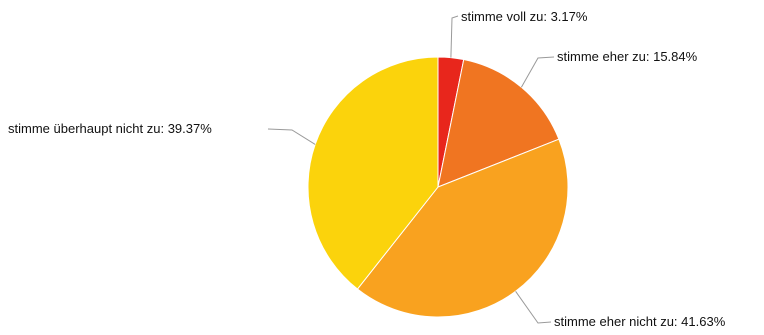 The height and width of the screenshot is (335, 764). What do you see at coordinates (627, 56) in the screenshot?
I see `slice-label-stimme-eher-zu: stimme eher zu: 15.84%` at bounding box center [627, 56].